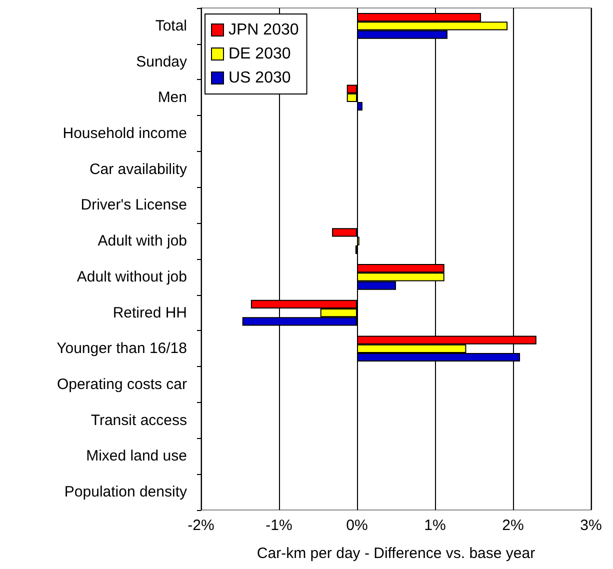 This screenshot has width=613, height=569. What do you see at coordinates (133, 205) in the screenshot?
I see `y-tick-label: Driver's License` at bounding box center [133, 205].